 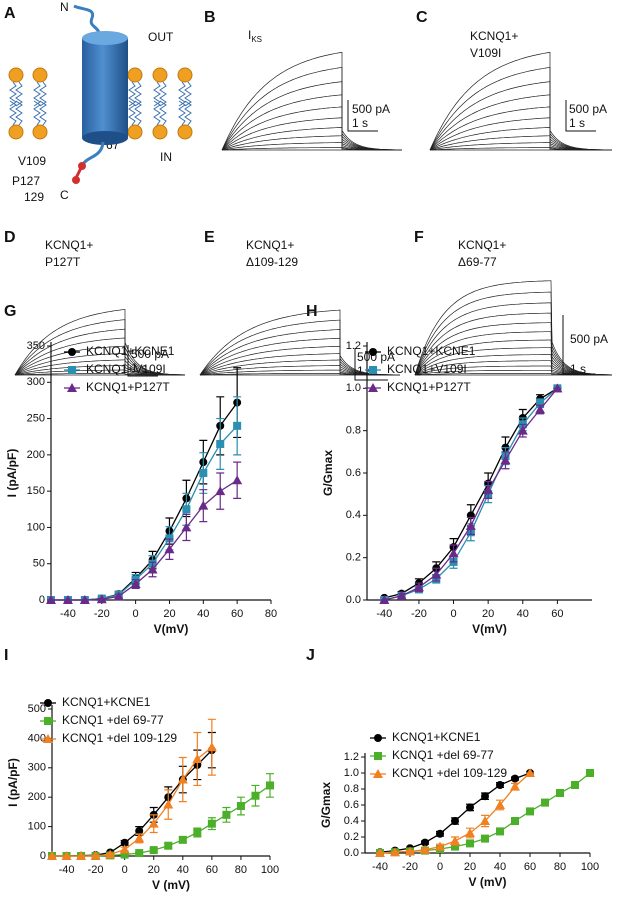 I want to click on y-tick-label: 500, so click(x=37, y=709).